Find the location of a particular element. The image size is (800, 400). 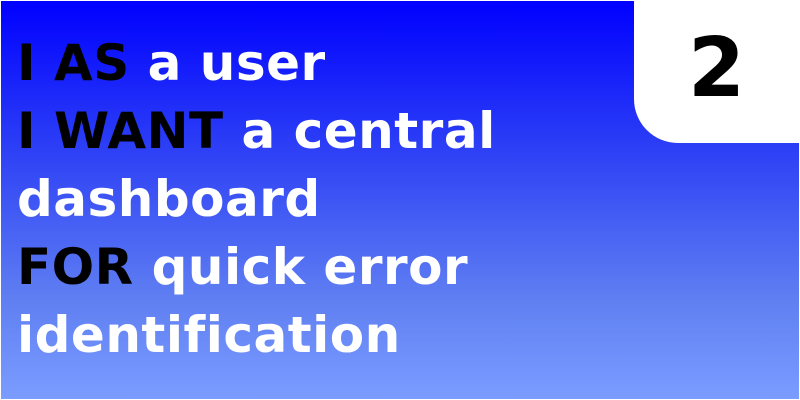

story-line-for: FOR quick error is located at coordinates (322, 267).